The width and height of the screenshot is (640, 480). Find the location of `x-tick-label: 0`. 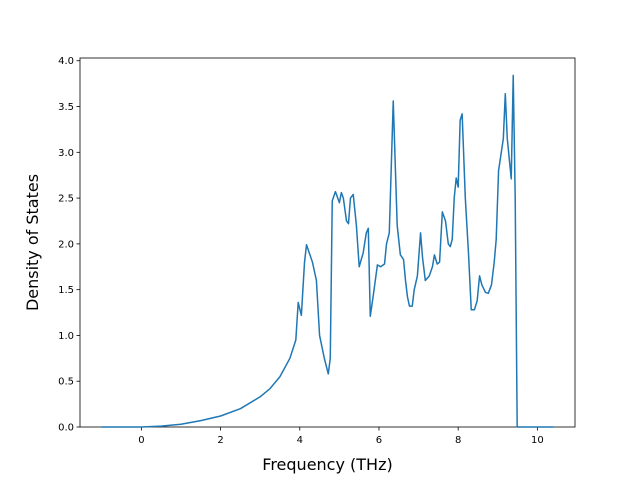

x-tick-label: 0 is located at coordinates (141, 440).